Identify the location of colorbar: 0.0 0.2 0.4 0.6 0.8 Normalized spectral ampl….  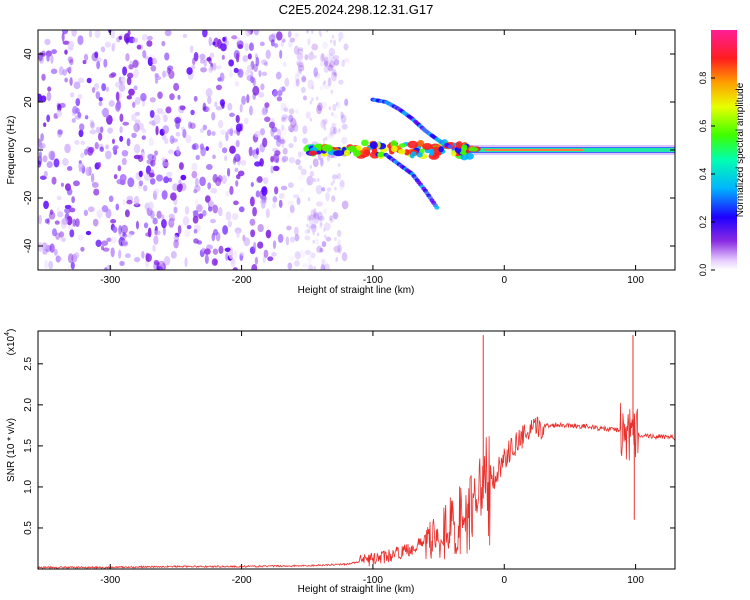
(722, 153).